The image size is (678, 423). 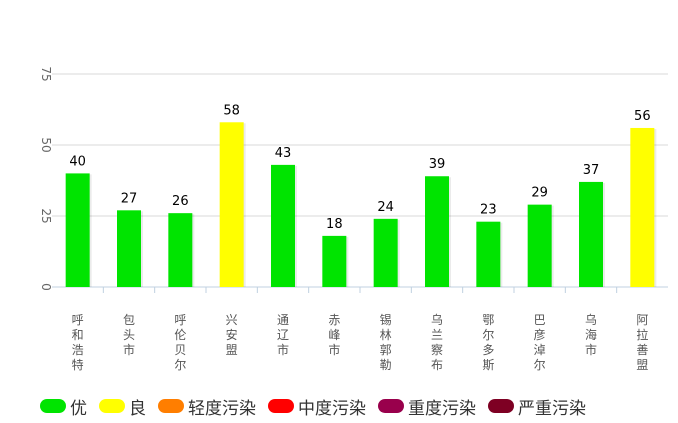 I want to click on legend: 优 良 轻度污染 中度污染 重度污染 严重污染, so click(x=319, y=406).